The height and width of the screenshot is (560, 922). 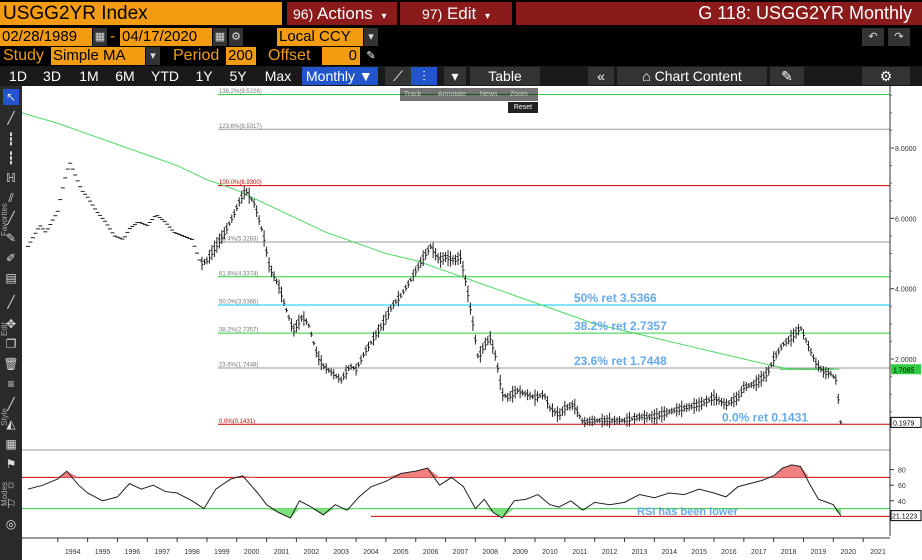 I want to click on edit-menu-button: 97) Edit ▾, so click(x=456, y=13).